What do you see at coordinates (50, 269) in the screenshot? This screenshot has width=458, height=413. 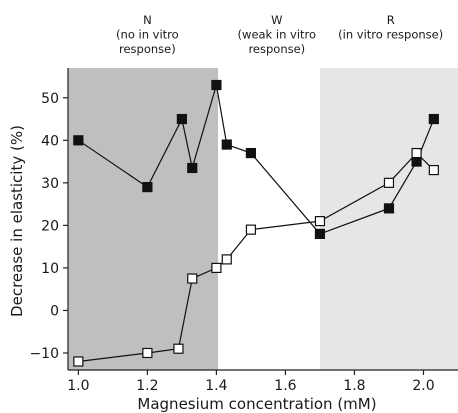 I see `y-tick-label-2: 10` at bounding box center [50, 269].